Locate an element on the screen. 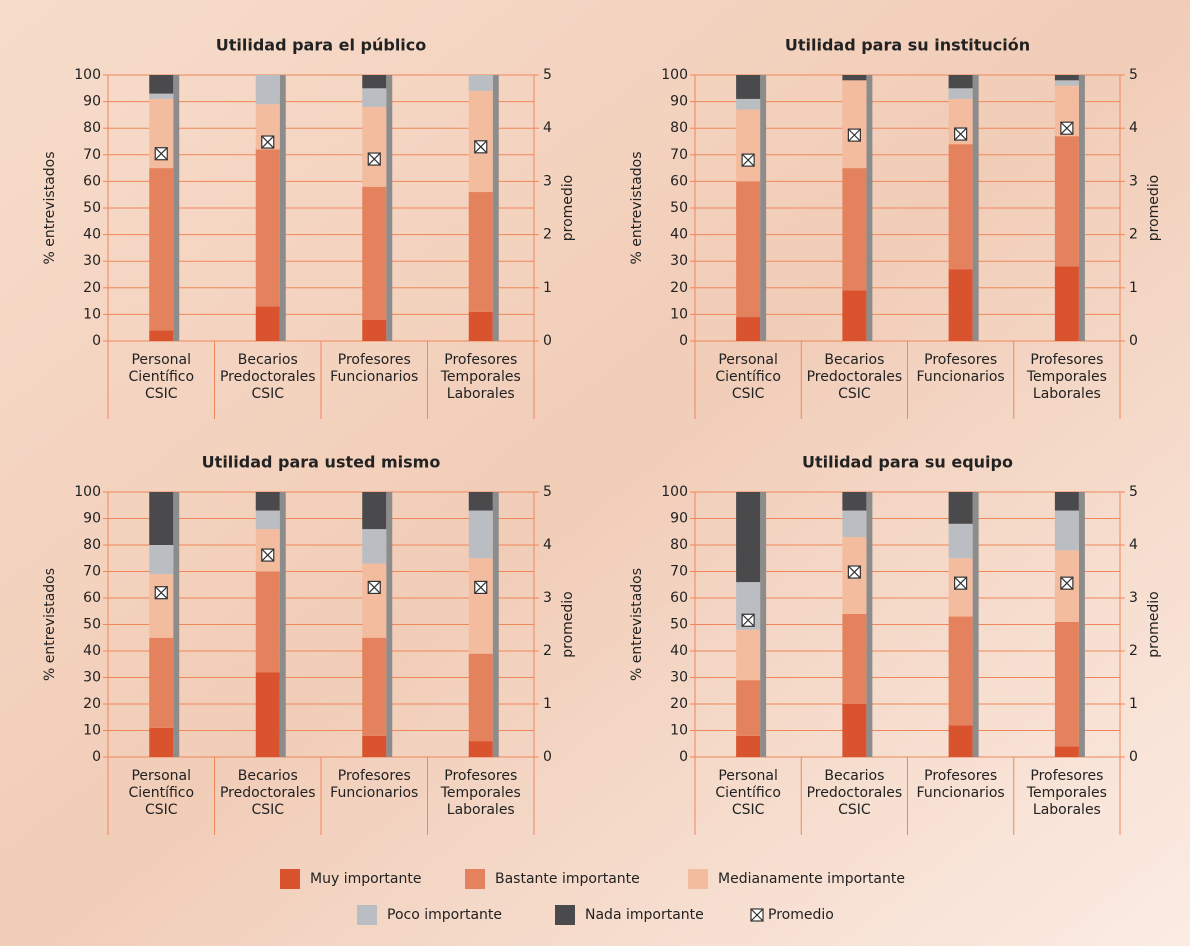 The width and height of the screenshot is (1190, 946). y-tick-label: 90 is located at coordinates (92, 519).